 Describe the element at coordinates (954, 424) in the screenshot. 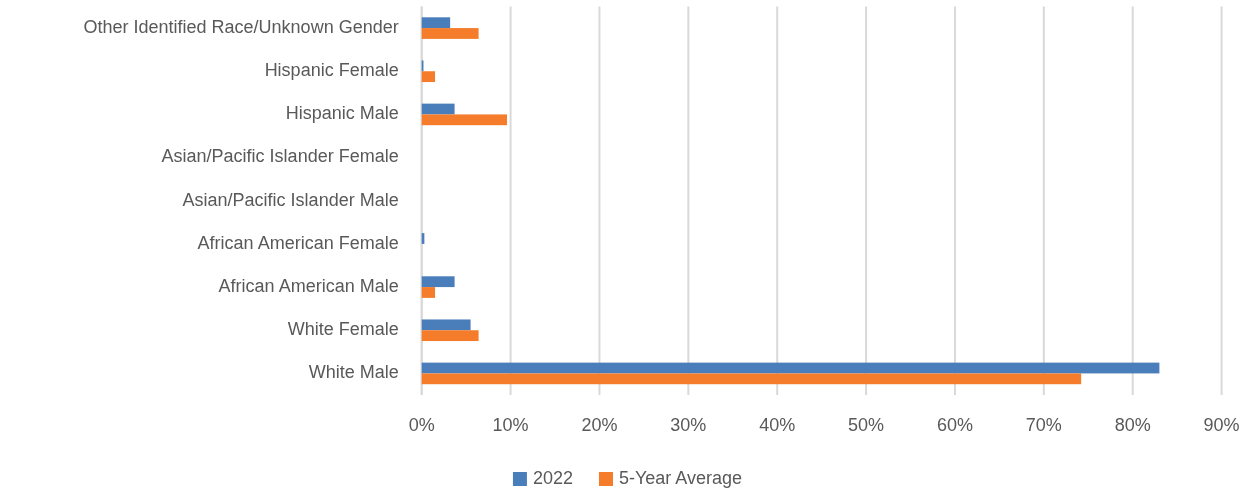

I see `x-tick-label: 60%` at that location.